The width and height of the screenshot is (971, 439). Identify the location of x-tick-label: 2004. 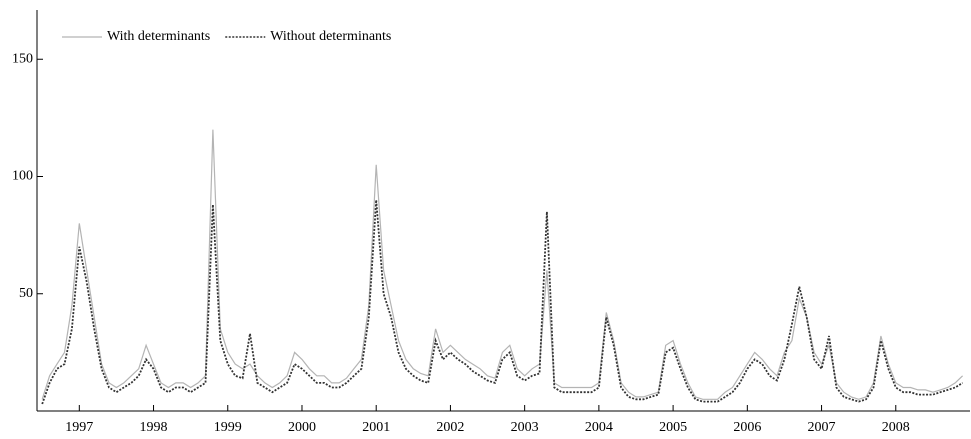
(599, 427).